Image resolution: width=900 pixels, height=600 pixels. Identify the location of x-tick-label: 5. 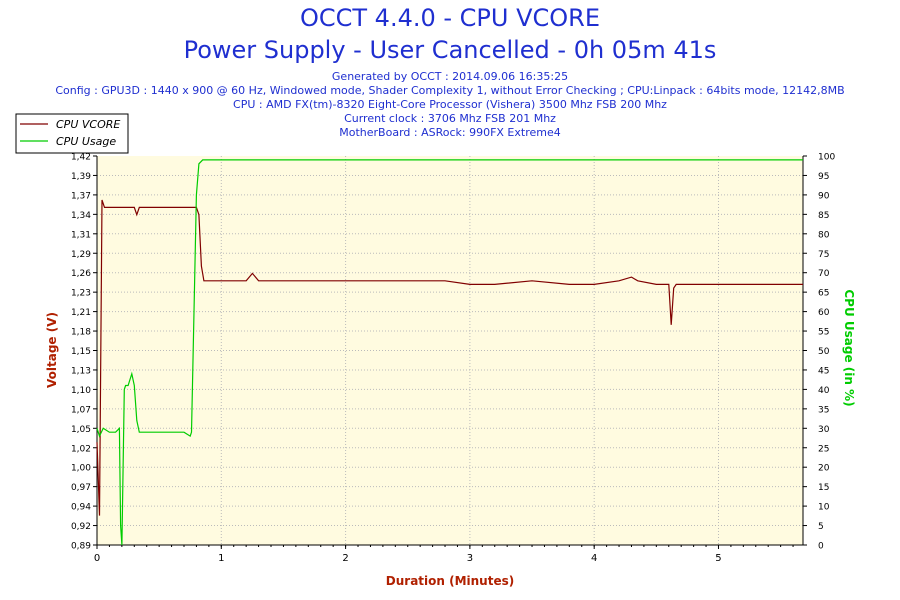
(718, 558).